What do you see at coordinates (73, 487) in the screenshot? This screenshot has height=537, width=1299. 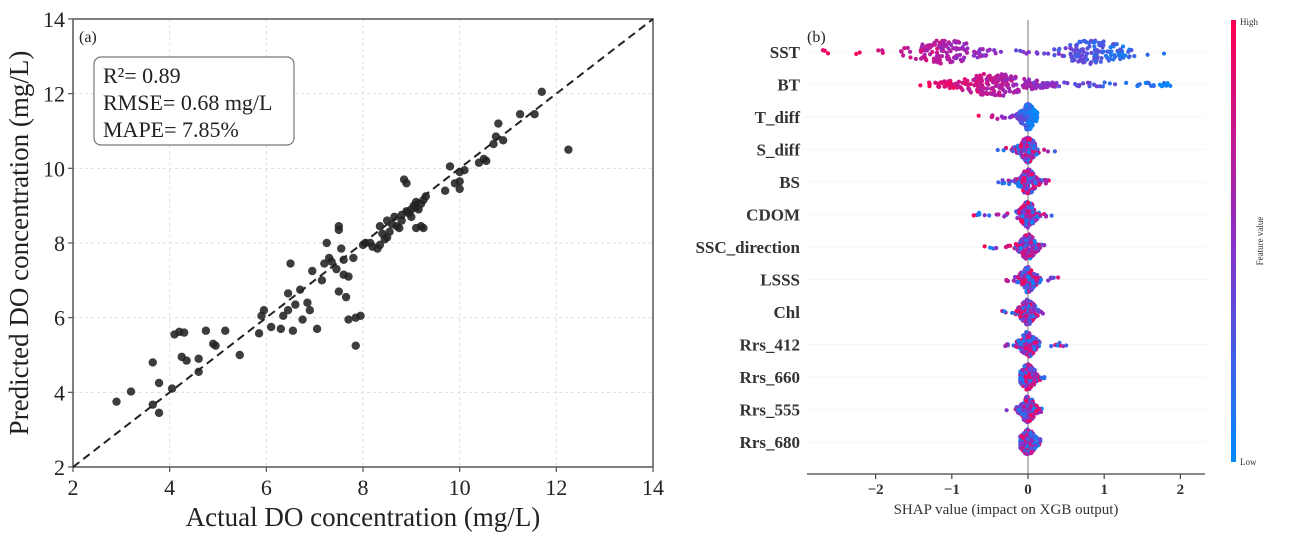 I see `x-tick-label: 2` at bounding box center [73, 487].